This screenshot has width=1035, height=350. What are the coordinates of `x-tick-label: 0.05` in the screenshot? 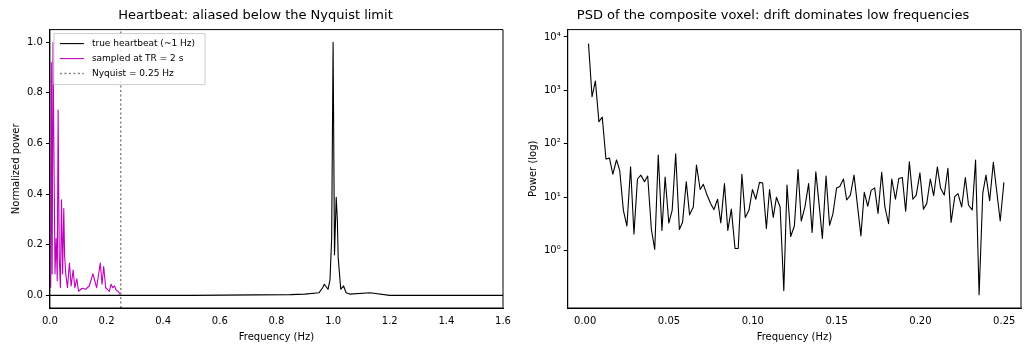 It's located at (669, 320).